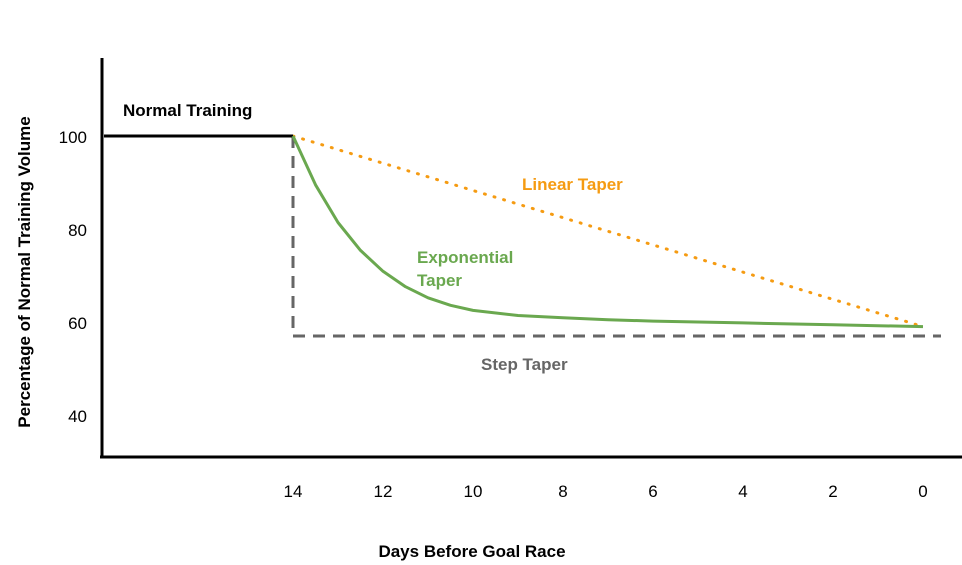 The width and height of the screenshot is (962, 565). Describe the element at coordinates (562, 491) in the screenshot. I see `x-tick-label: 8` at that location.